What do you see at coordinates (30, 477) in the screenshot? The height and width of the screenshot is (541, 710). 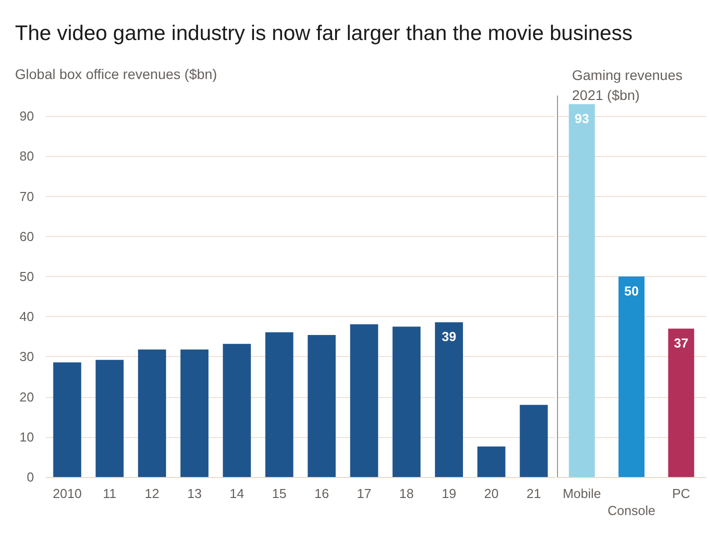 I see `y-tick-label: 0` at bounding box center [30, 477].